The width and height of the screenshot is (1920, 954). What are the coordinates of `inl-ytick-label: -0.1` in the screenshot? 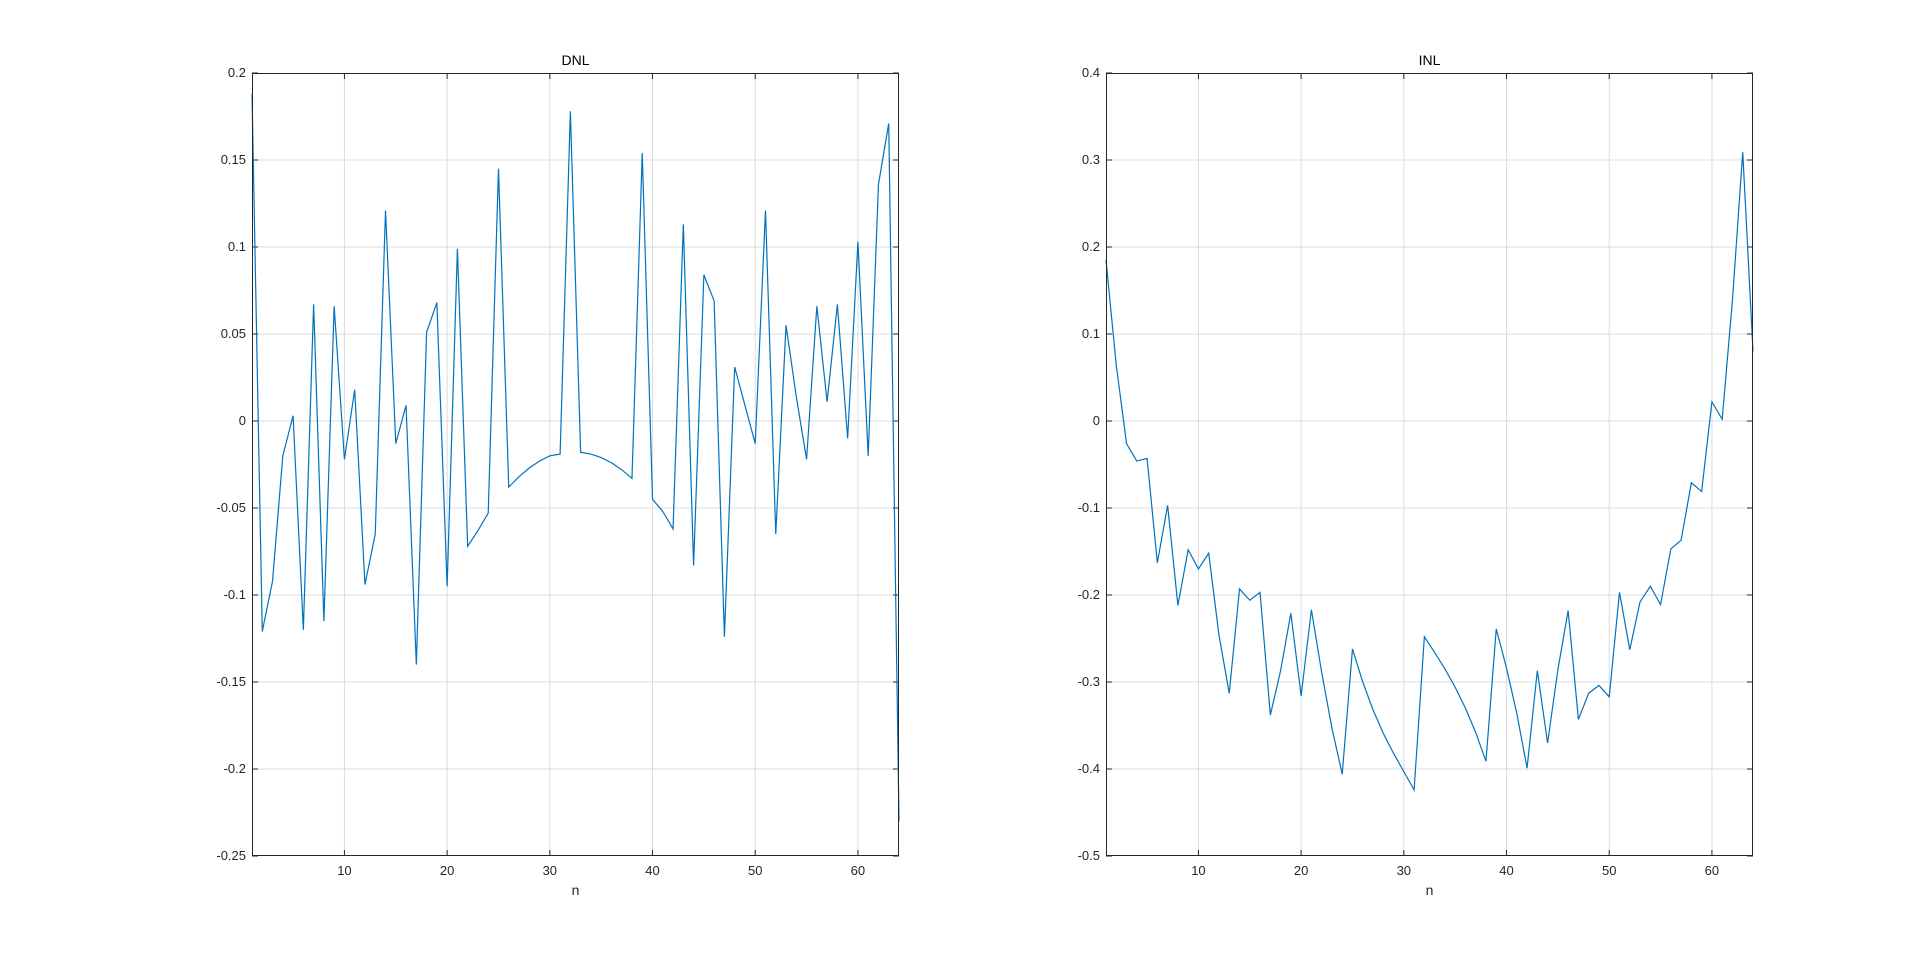 It's located at (1089, 507).